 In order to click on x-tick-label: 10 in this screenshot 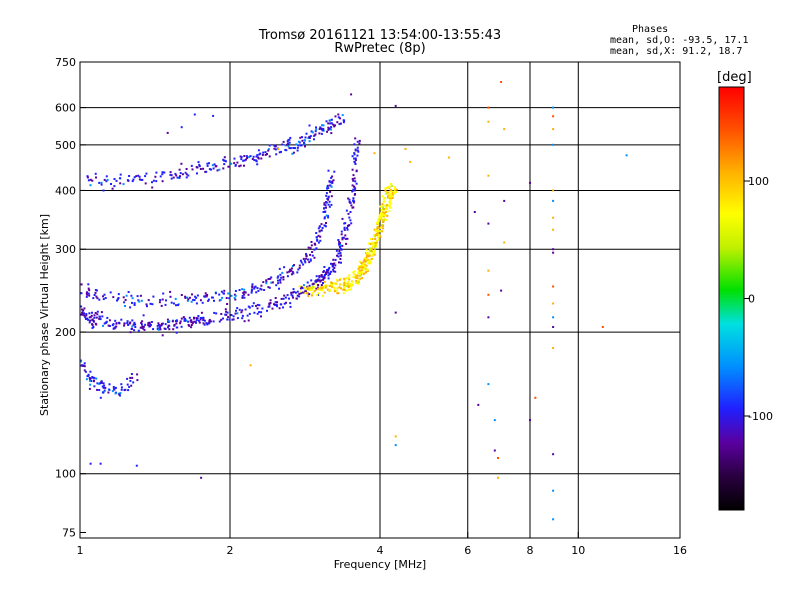, I will do `click(578, 550)`.